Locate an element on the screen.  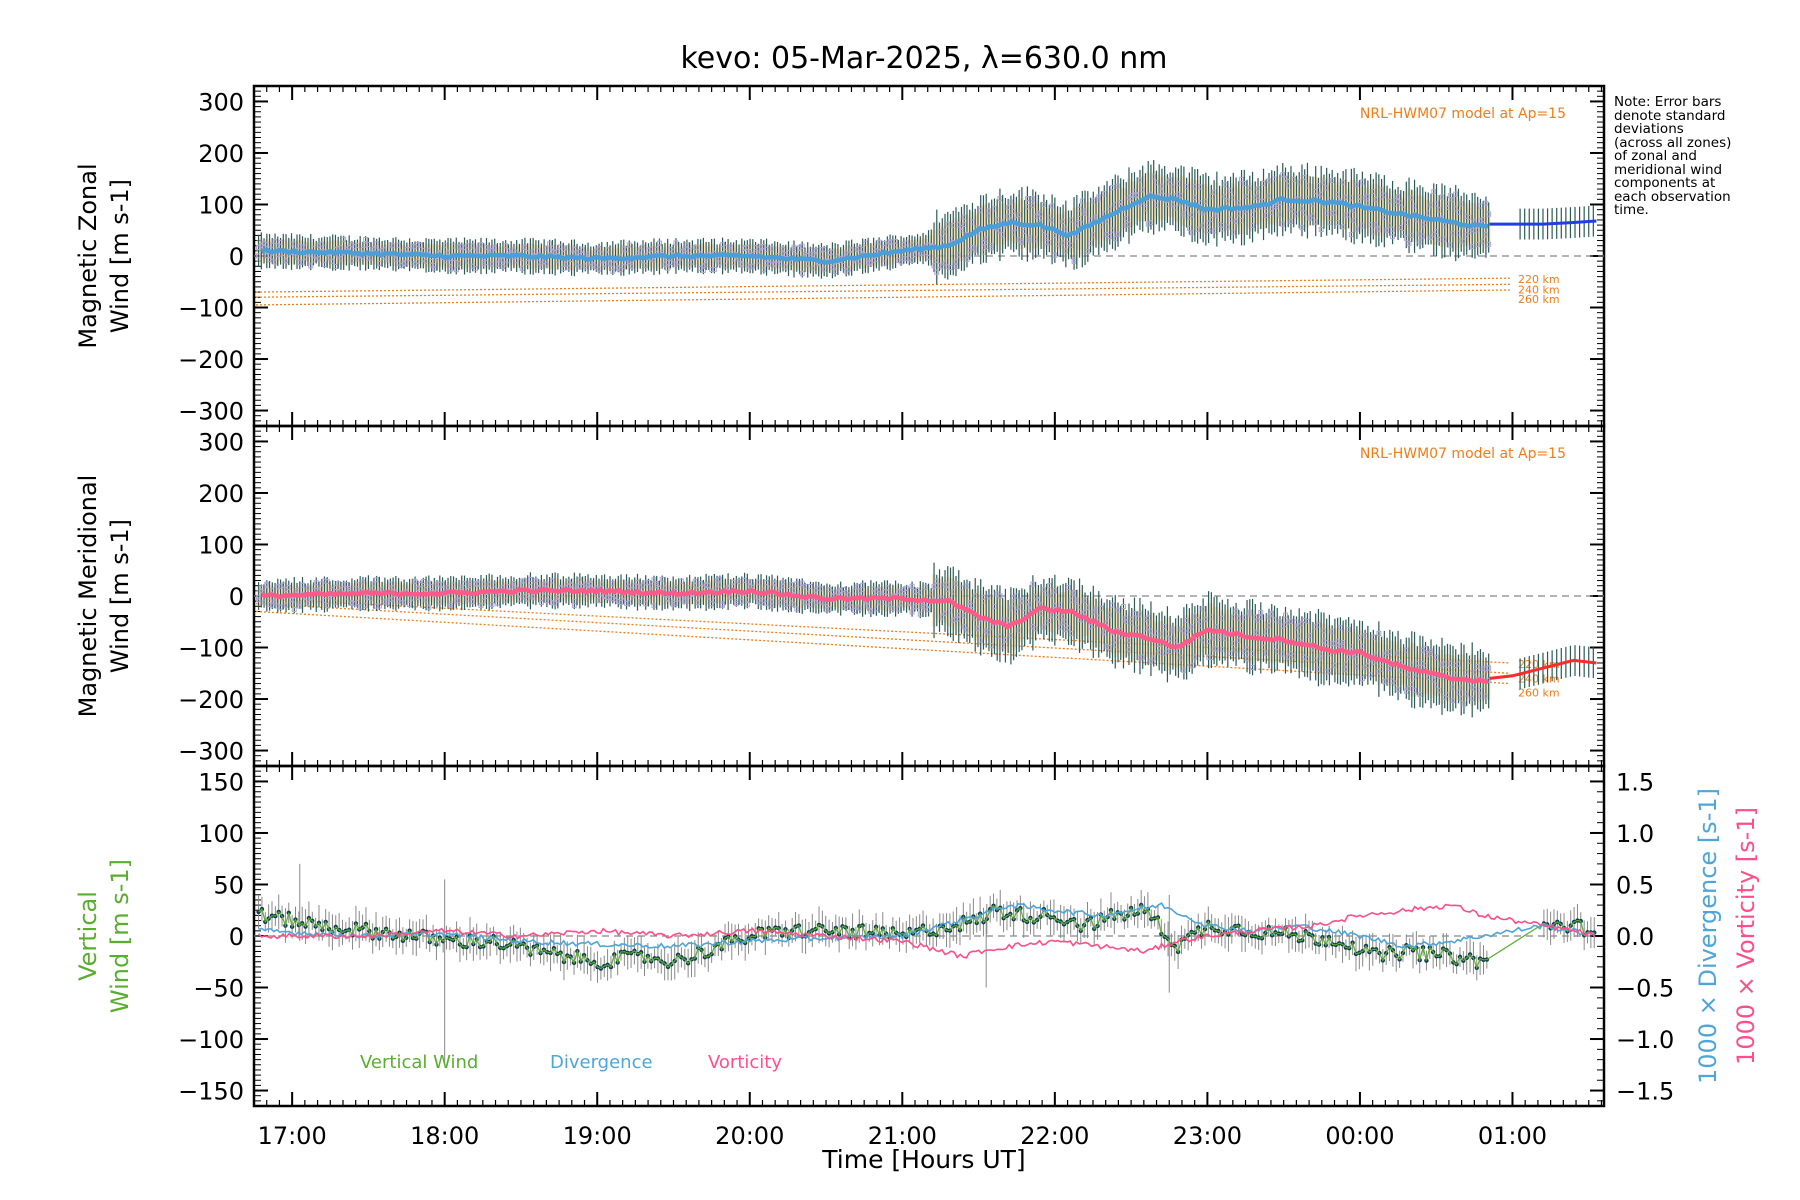
meridional-wind-late-line is located at coordinates (1543, 669).